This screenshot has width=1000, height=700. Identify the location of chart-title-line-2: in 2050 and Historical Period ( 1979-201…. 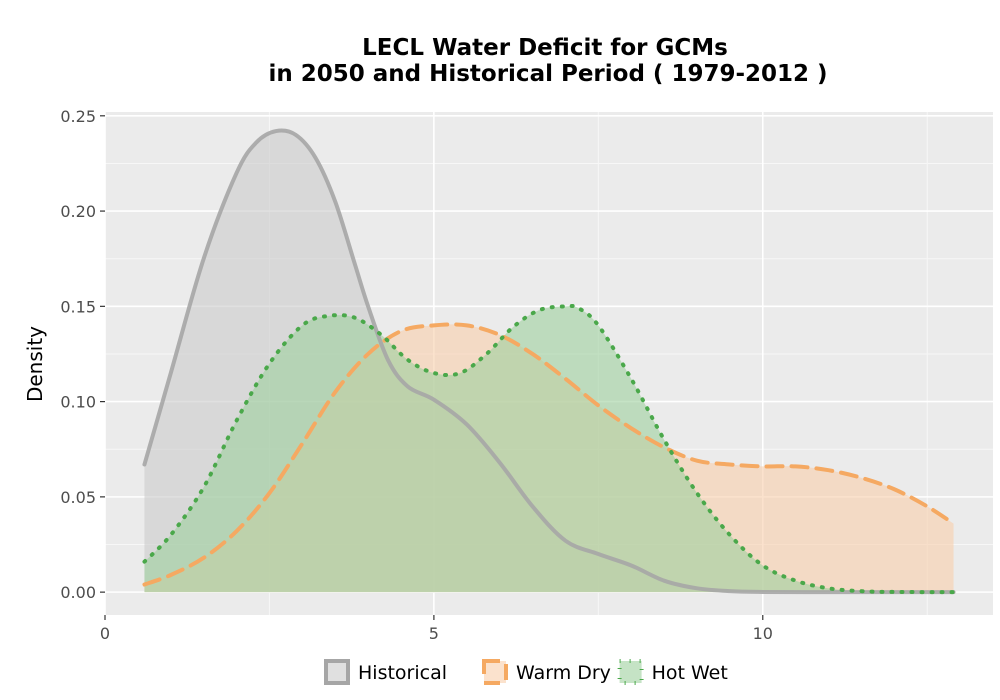
(547, 74).